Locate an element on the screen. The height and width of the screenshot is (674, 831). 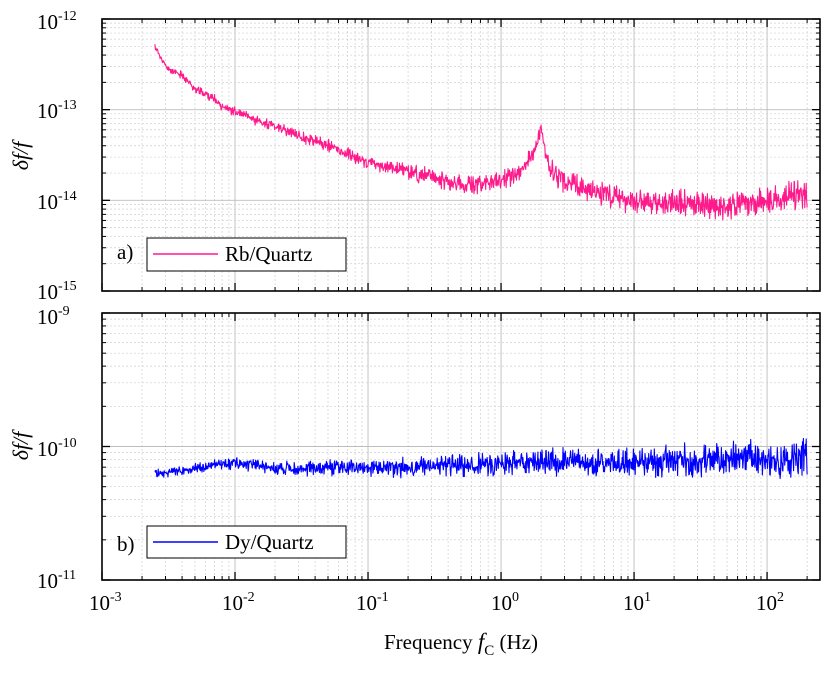
panel-b-y-axis-label: δf/f is located at coordinates (20, 444).